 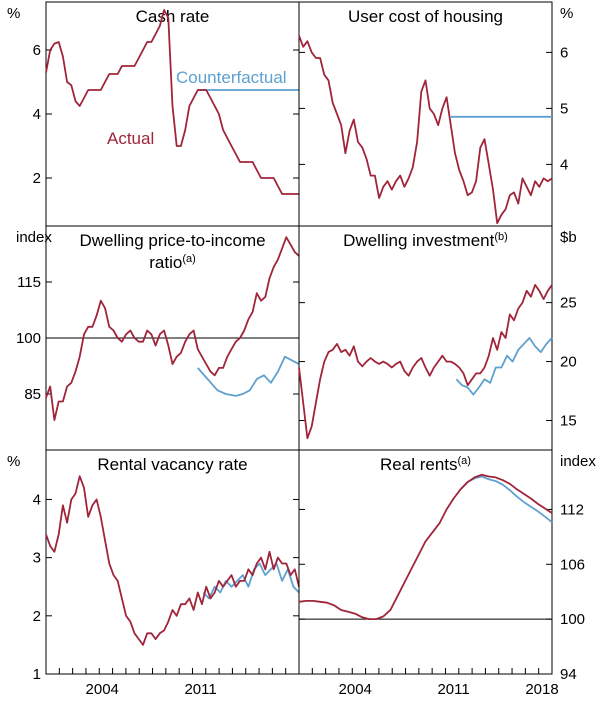 I want to click on panel-title: User cost of housing, so click(x=425, y=16).